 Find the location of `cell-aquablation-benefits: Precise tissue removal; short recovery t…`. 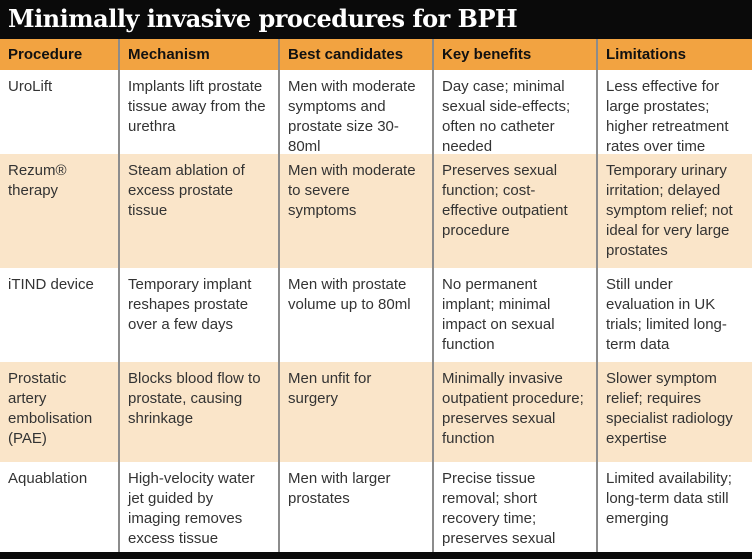

cell-aquablation-benefits: Precise tissue removal; short recovery t… is located at coordinates (516, 507).